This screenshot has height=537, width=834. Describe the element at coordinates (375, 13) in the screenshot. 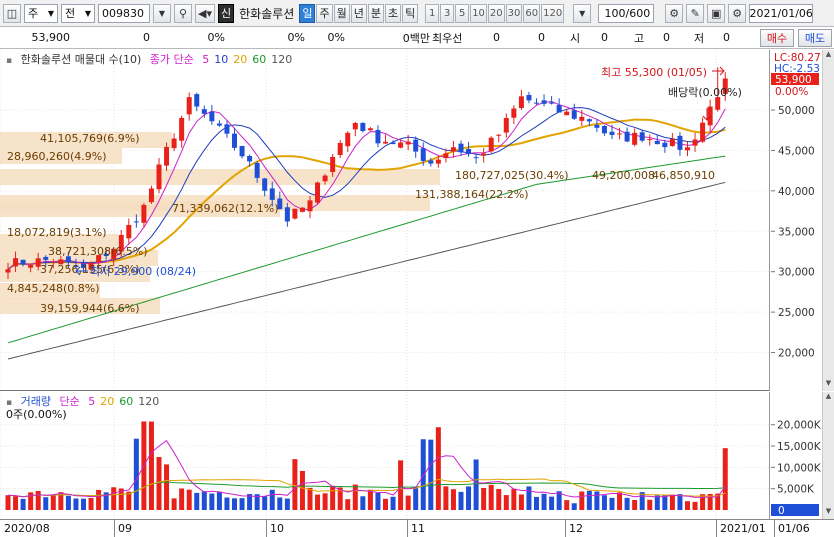

I see `period-button-4: 분` at that location.